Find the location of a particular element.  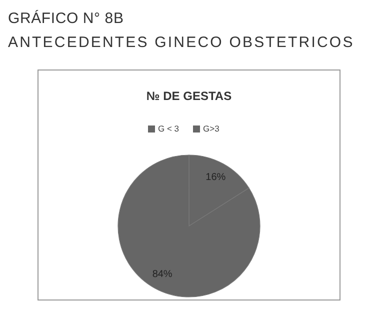

data-label: 84% is located at coordinates (162, 274).